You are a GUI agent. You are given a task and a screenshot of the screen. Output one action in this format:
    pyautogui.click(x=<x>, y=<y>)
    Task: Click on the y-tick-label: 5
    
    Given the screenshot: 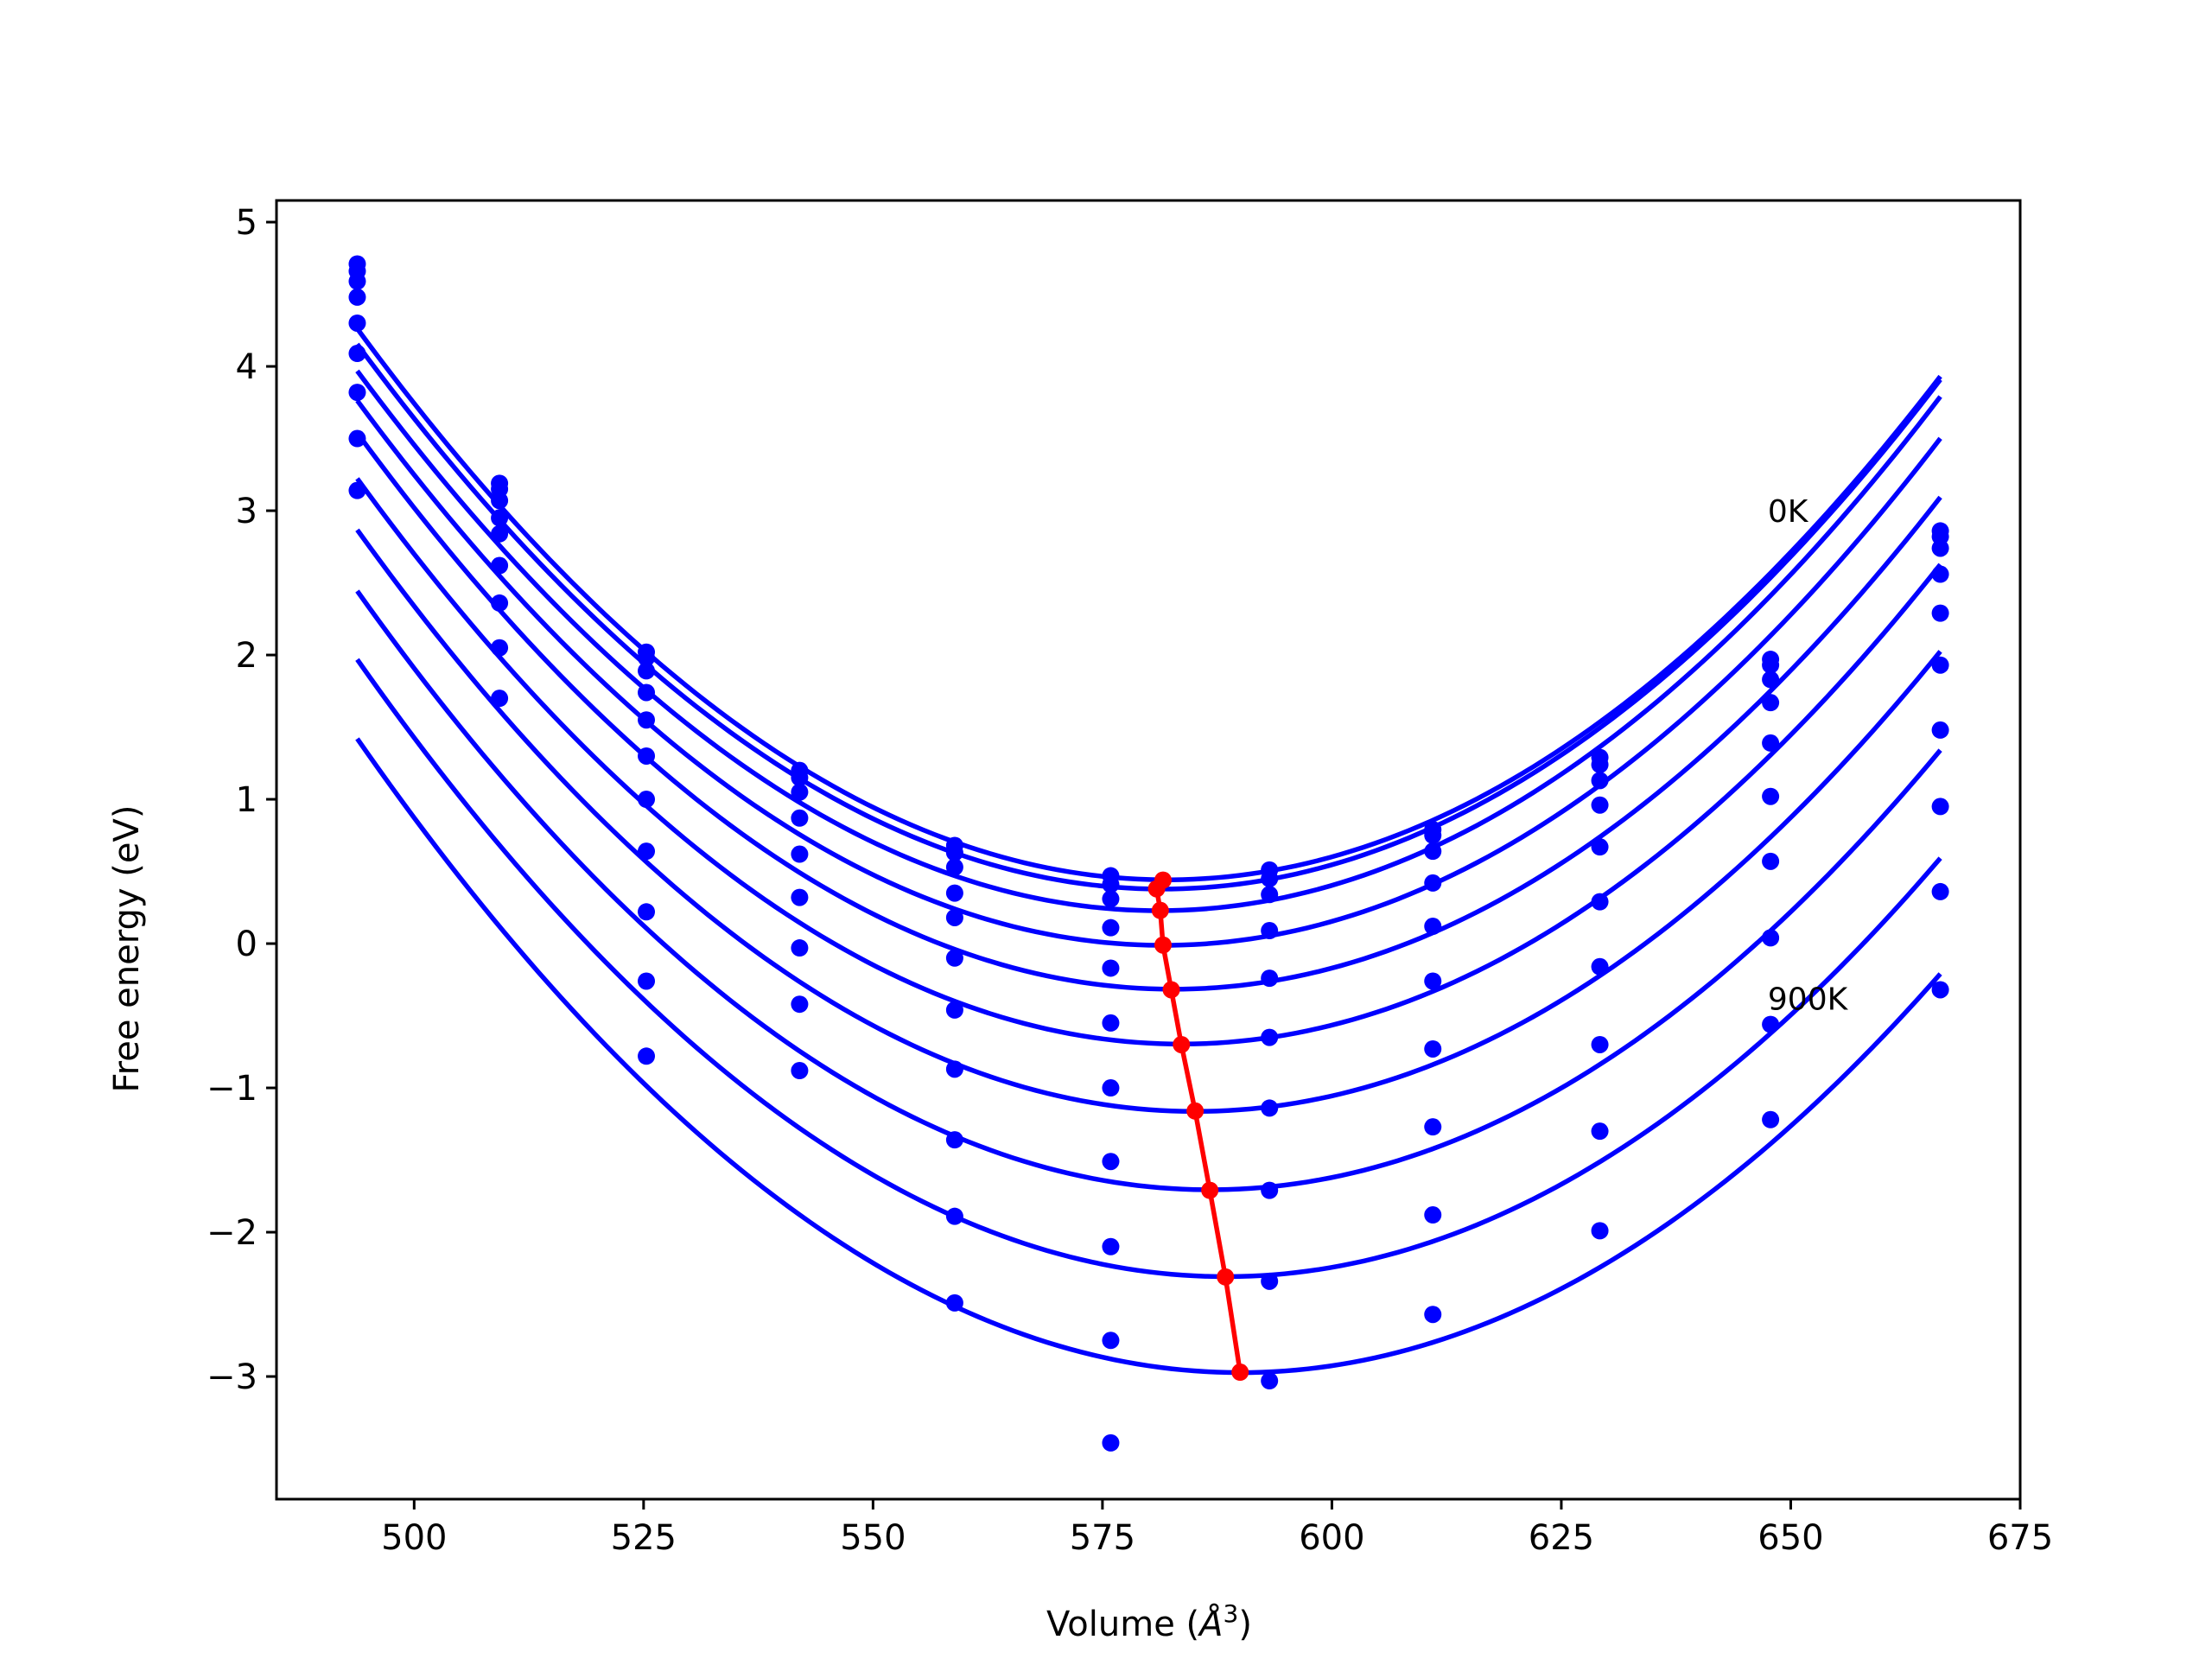 What is the action you would take?
    pyautogui.click(x=246, y=223)
    